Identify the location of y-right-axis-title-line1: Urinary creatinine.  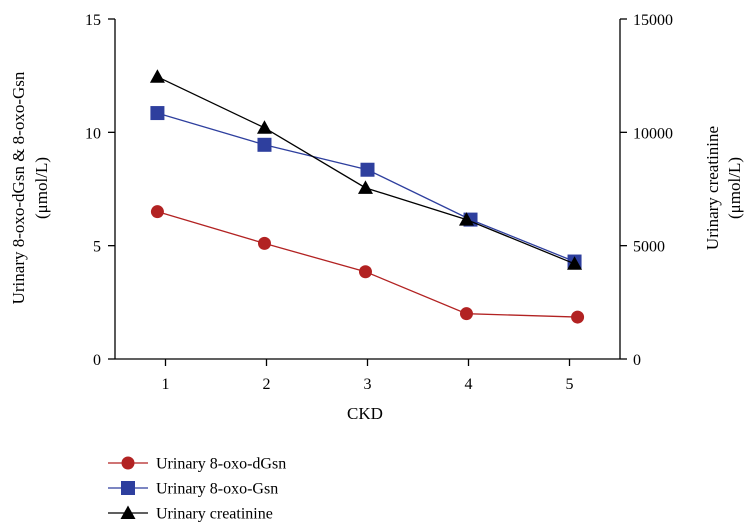
(712, 188).